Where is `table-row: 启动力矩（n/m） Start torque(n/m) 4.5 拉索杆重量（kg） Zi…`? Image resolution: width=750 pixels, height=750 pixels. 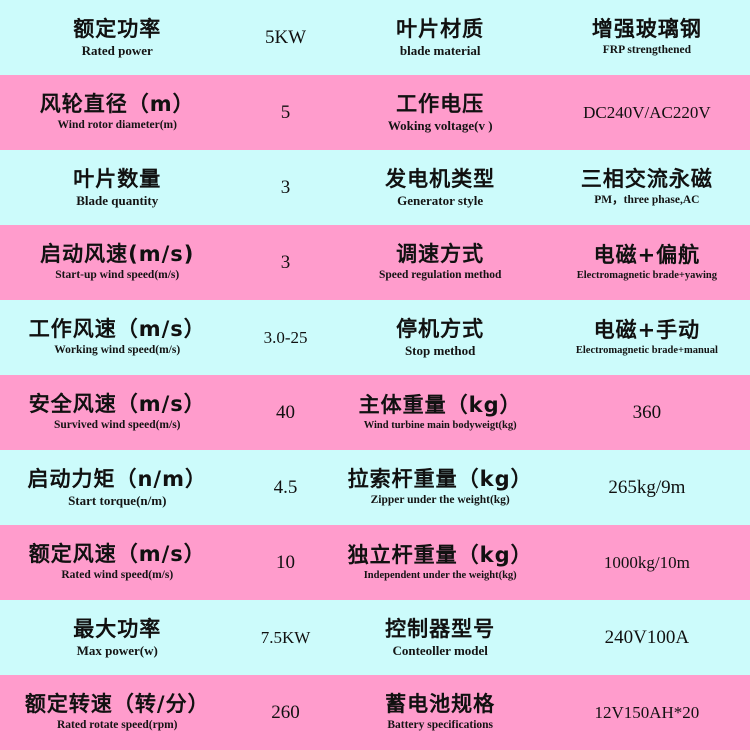
table-row: 启动力矩（n/m） Start torque(n/m) 4.5 拉索杆重量（kg） Zi… is located at coordinates (375, 487).